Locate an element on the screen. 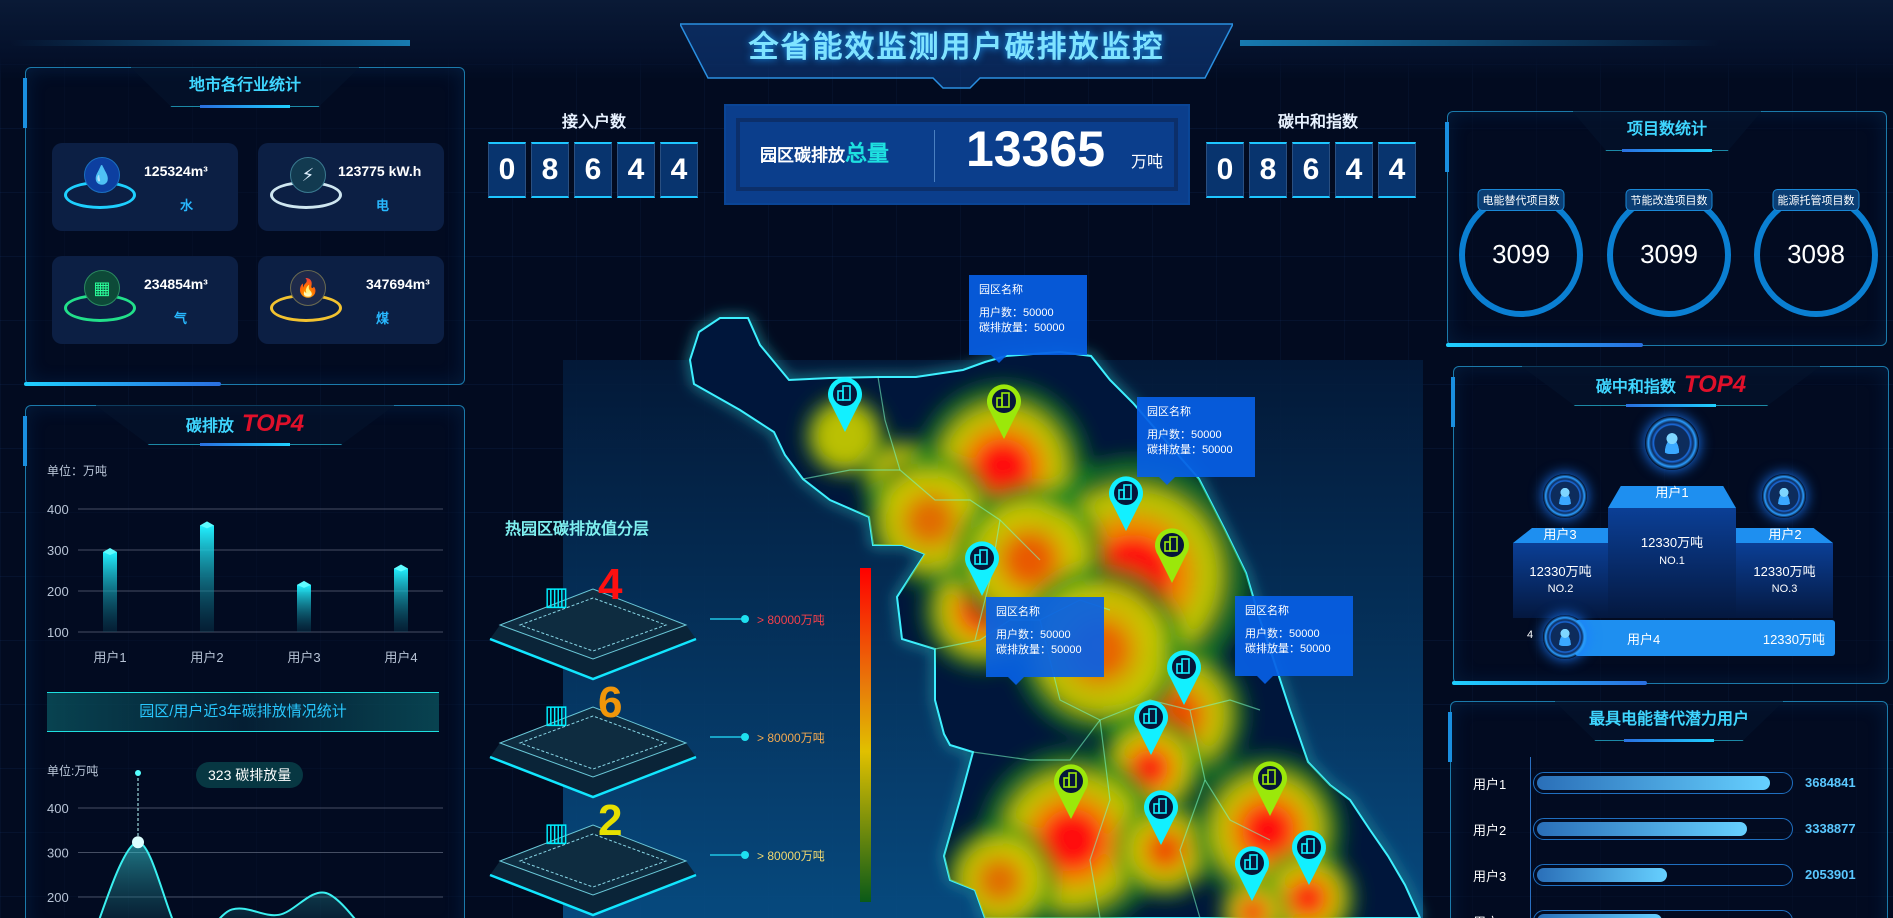 The height and width of the screenshot is (918, 1893). podium-top is located at coordinates (1560, 535).